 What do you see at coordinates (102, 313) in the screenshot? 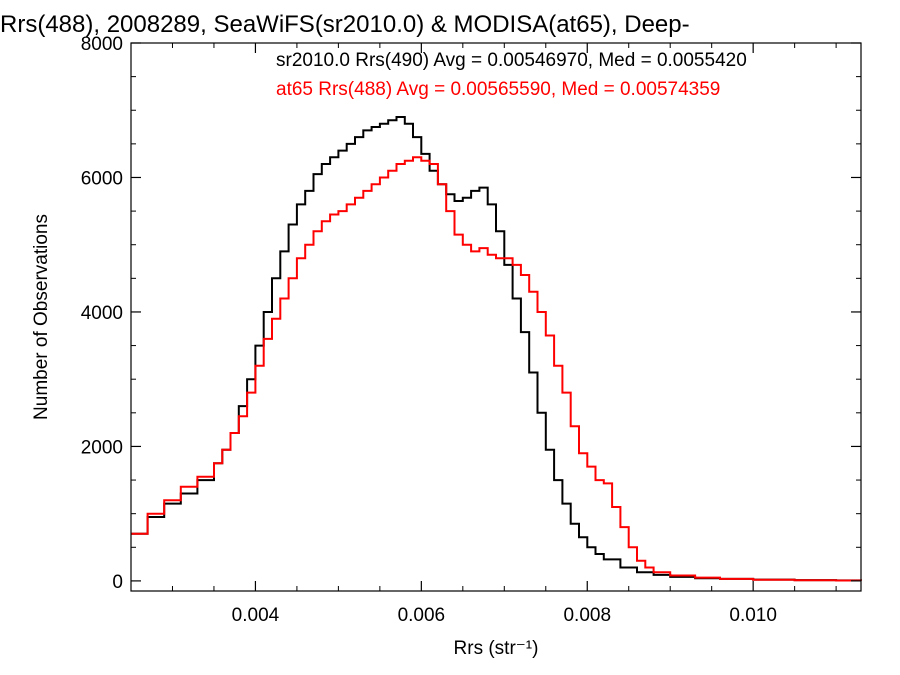
I see `y-tick-label: 4000` at bounding box center [102, 313].